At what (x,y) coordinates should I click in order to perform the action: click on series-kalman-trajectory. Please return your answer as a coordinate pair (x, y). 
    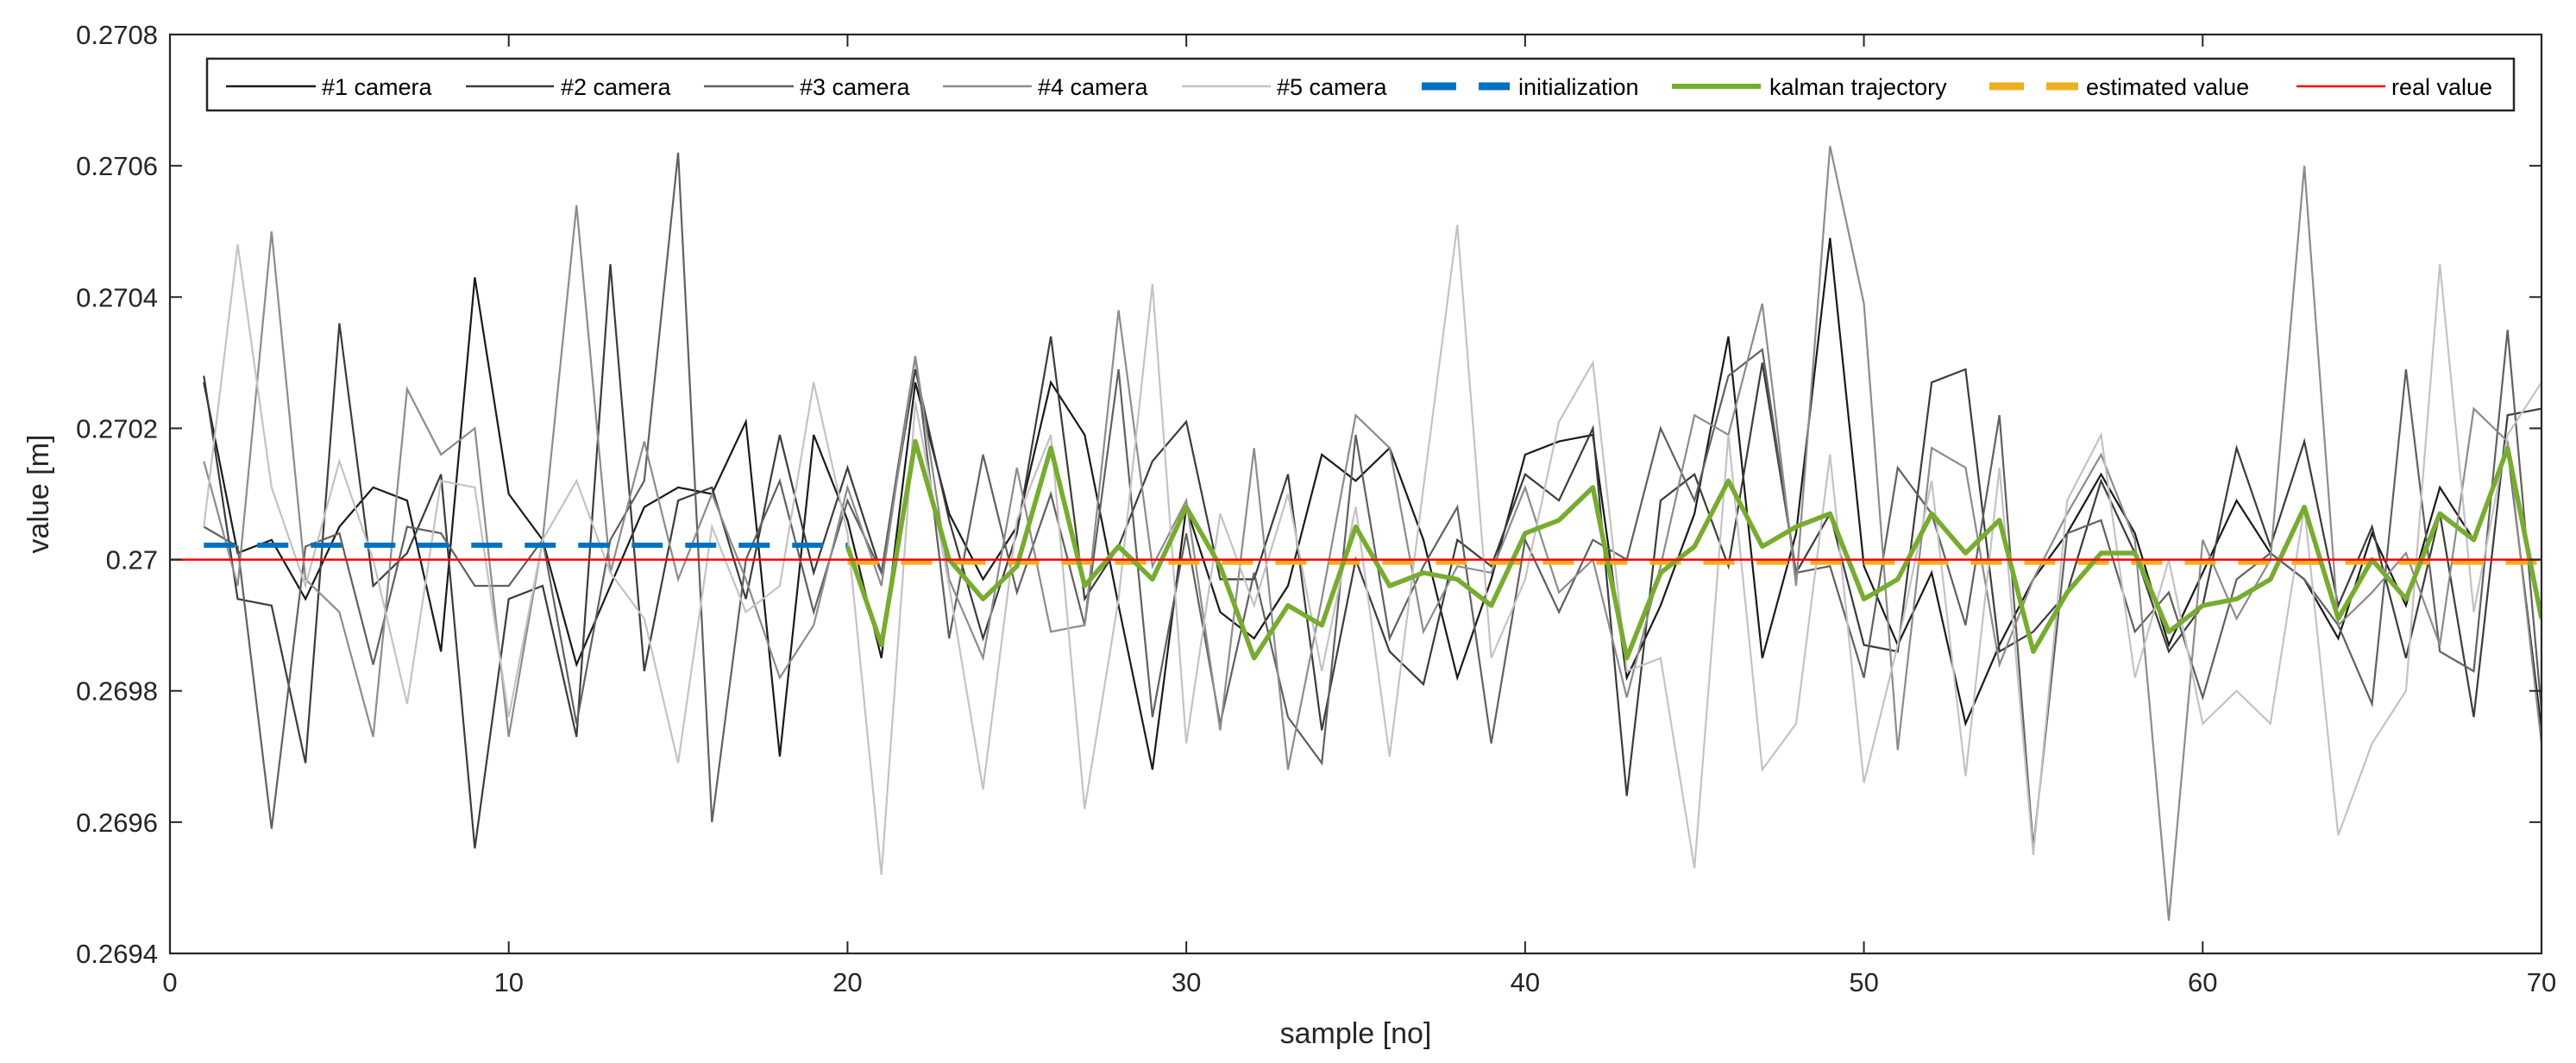
    Looking at the image, I should click on (1693, 549).